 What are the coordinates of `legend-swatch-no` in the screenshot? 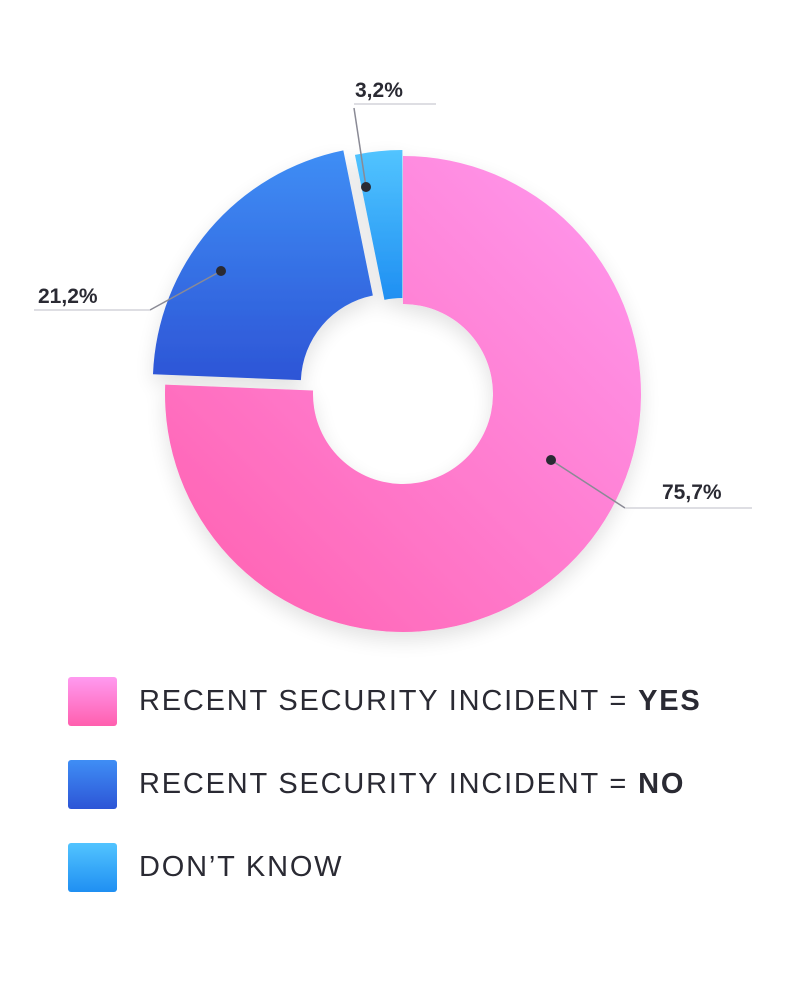 It's located at (92, 784).